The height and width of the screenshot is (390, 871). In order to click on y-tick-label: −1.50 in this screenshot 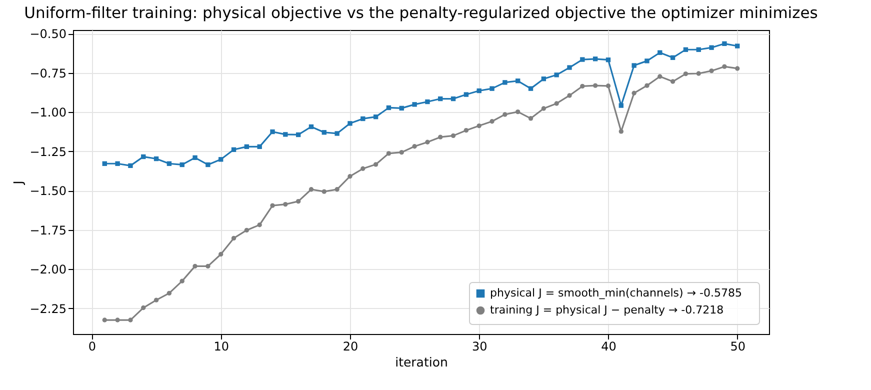, I will do `click(48, 191)`.